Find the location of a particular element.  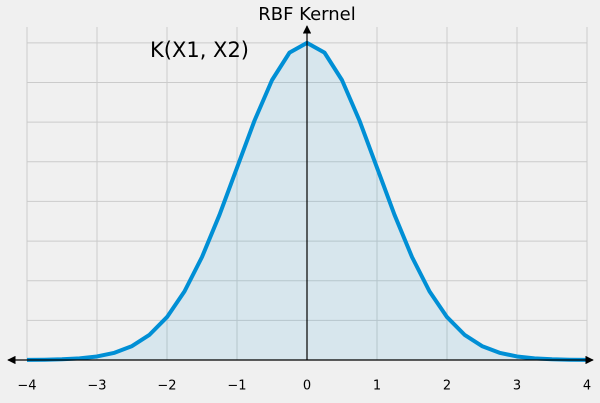

x-tick-label: −3 is located at coordinates (96, 386).